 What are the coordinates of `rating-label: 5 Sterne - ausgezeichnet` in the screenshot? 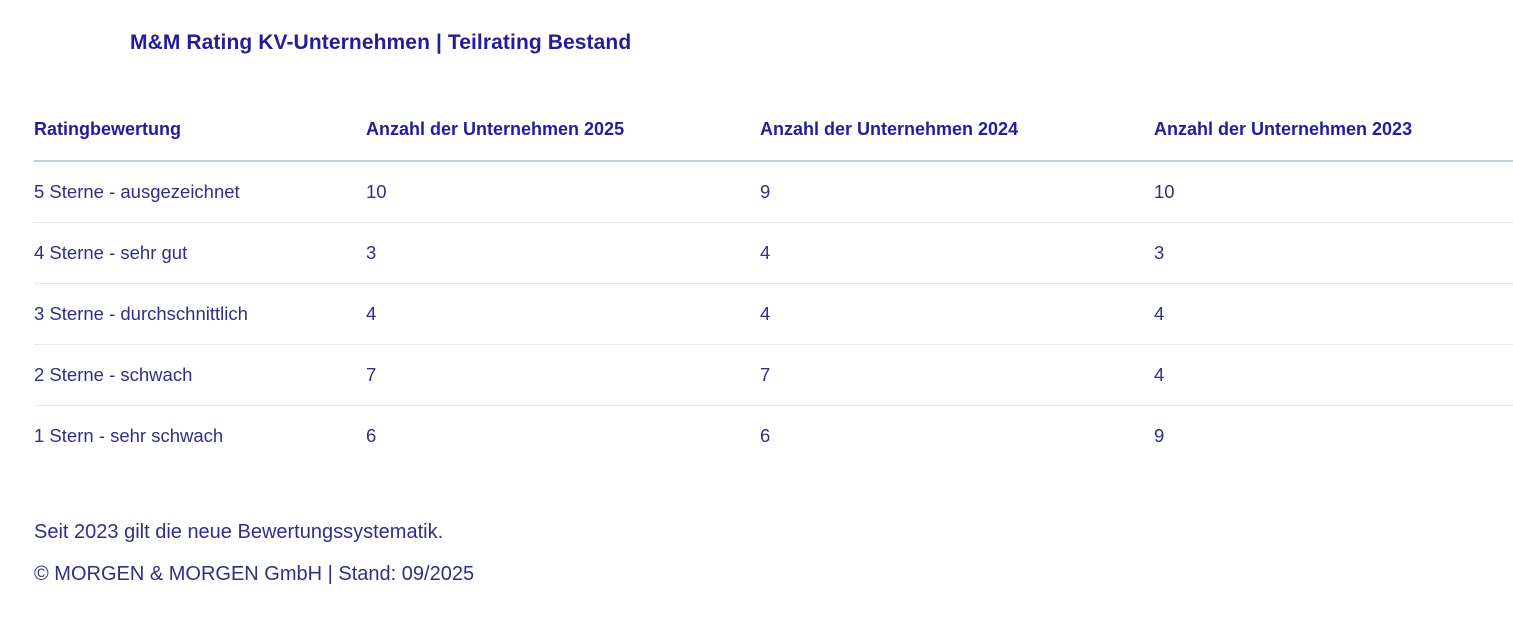 It's located at (200, 192).